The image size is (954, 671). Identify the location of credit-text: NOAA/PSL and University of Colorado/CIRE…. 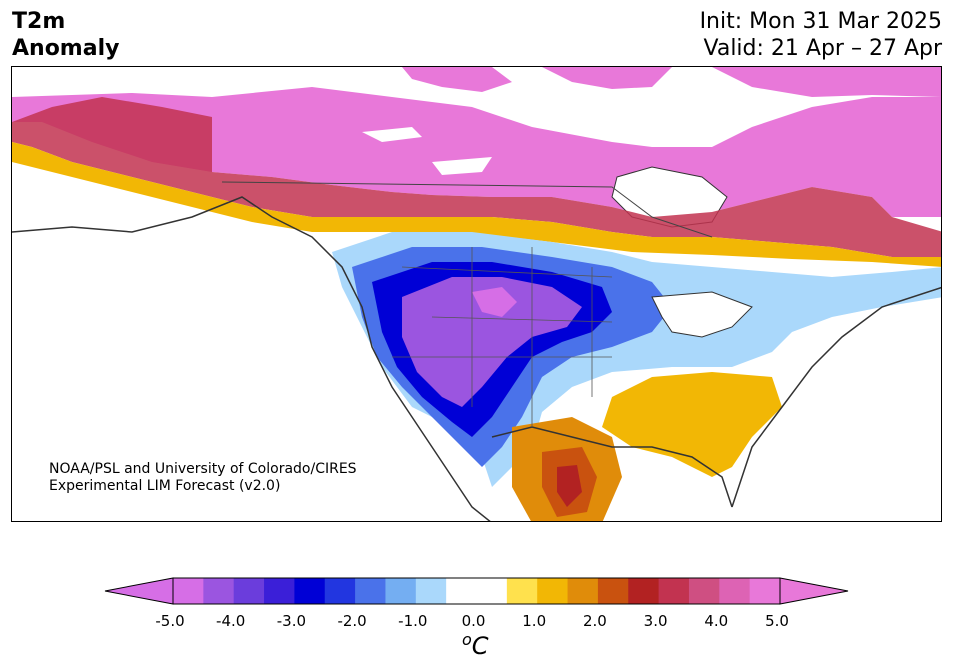
(203, 478).